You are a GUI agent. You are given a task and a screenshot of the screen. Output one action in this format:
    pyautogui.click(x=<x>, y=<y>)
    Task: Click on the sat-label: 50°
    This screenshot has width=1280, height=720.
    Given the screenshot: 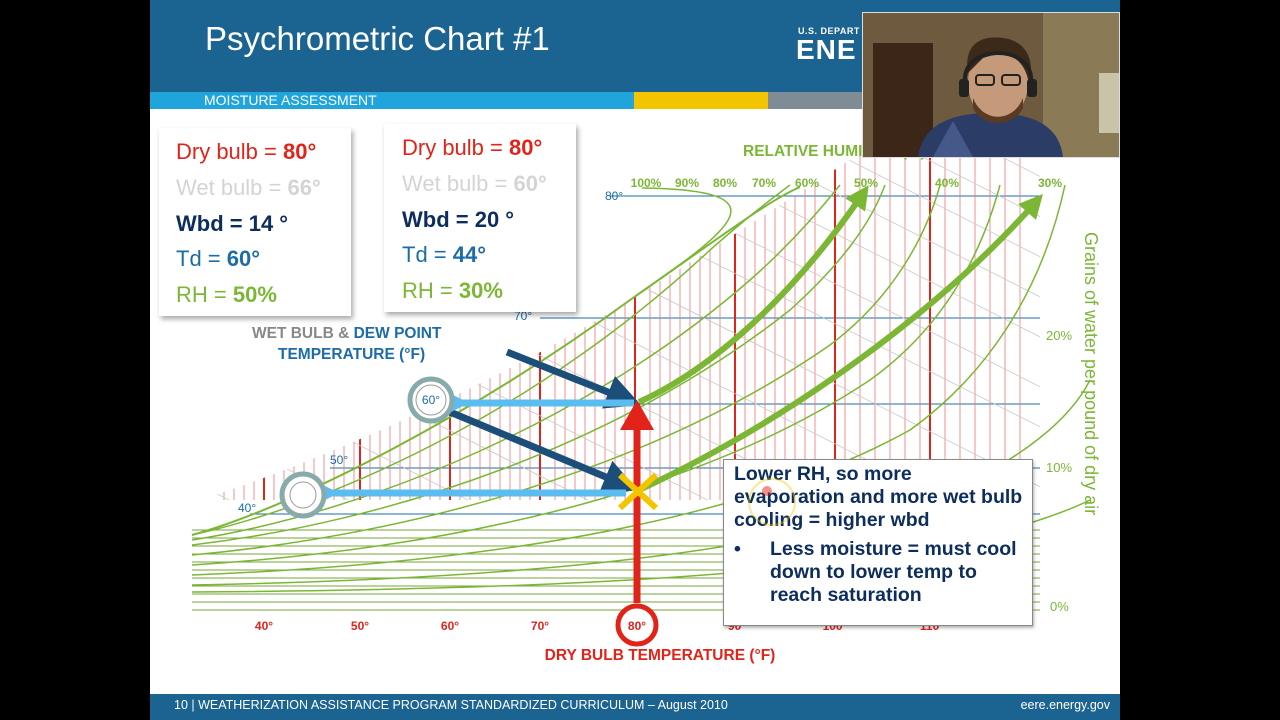 What is the action you would take?
    pyautogui.click(x=339, y=460)
    